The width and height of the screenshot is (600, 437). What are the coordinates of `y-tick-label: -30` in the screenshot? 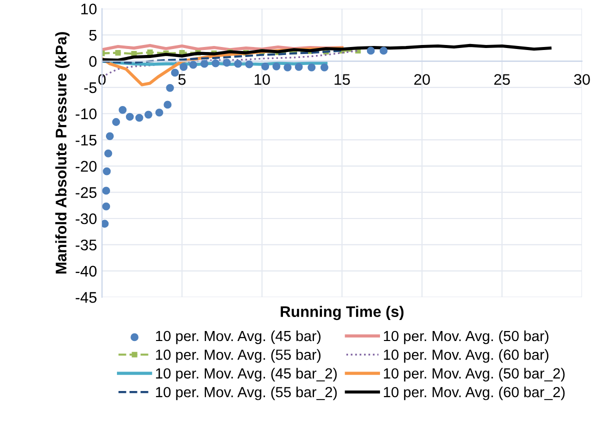 It's located at (86, 218).